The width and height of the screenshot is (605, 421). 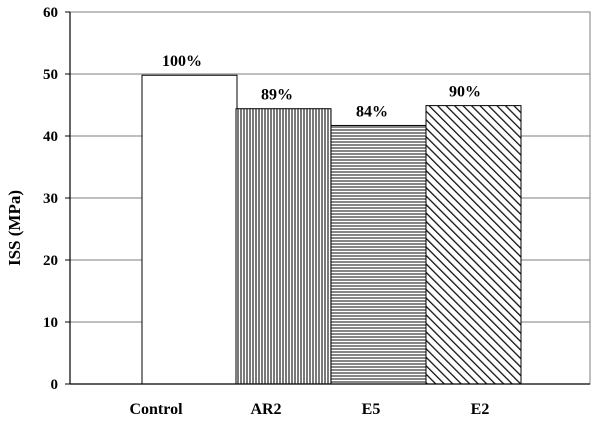 I want to click on y-tick-label: 50, so click(x=50, y=75).